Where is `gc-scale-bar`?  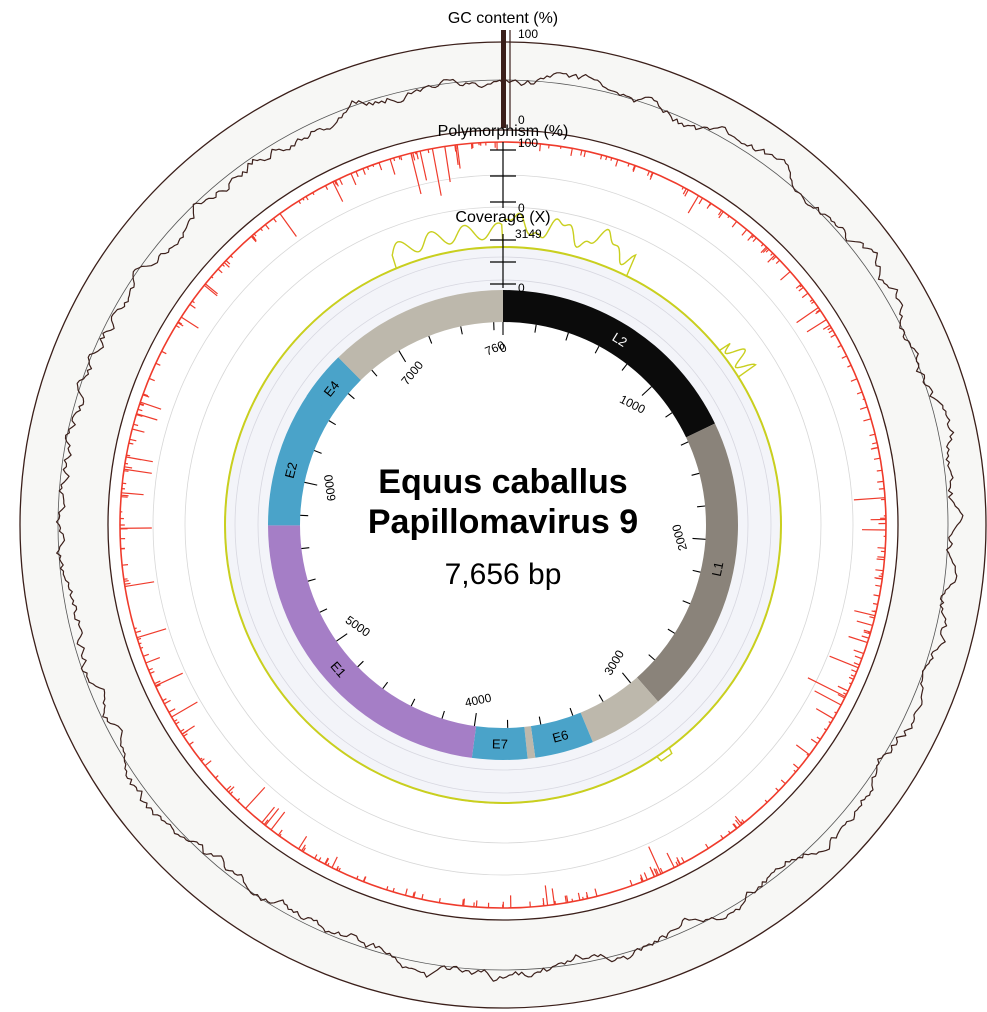 gc-scale-bar is located at coordinates (503, 79).